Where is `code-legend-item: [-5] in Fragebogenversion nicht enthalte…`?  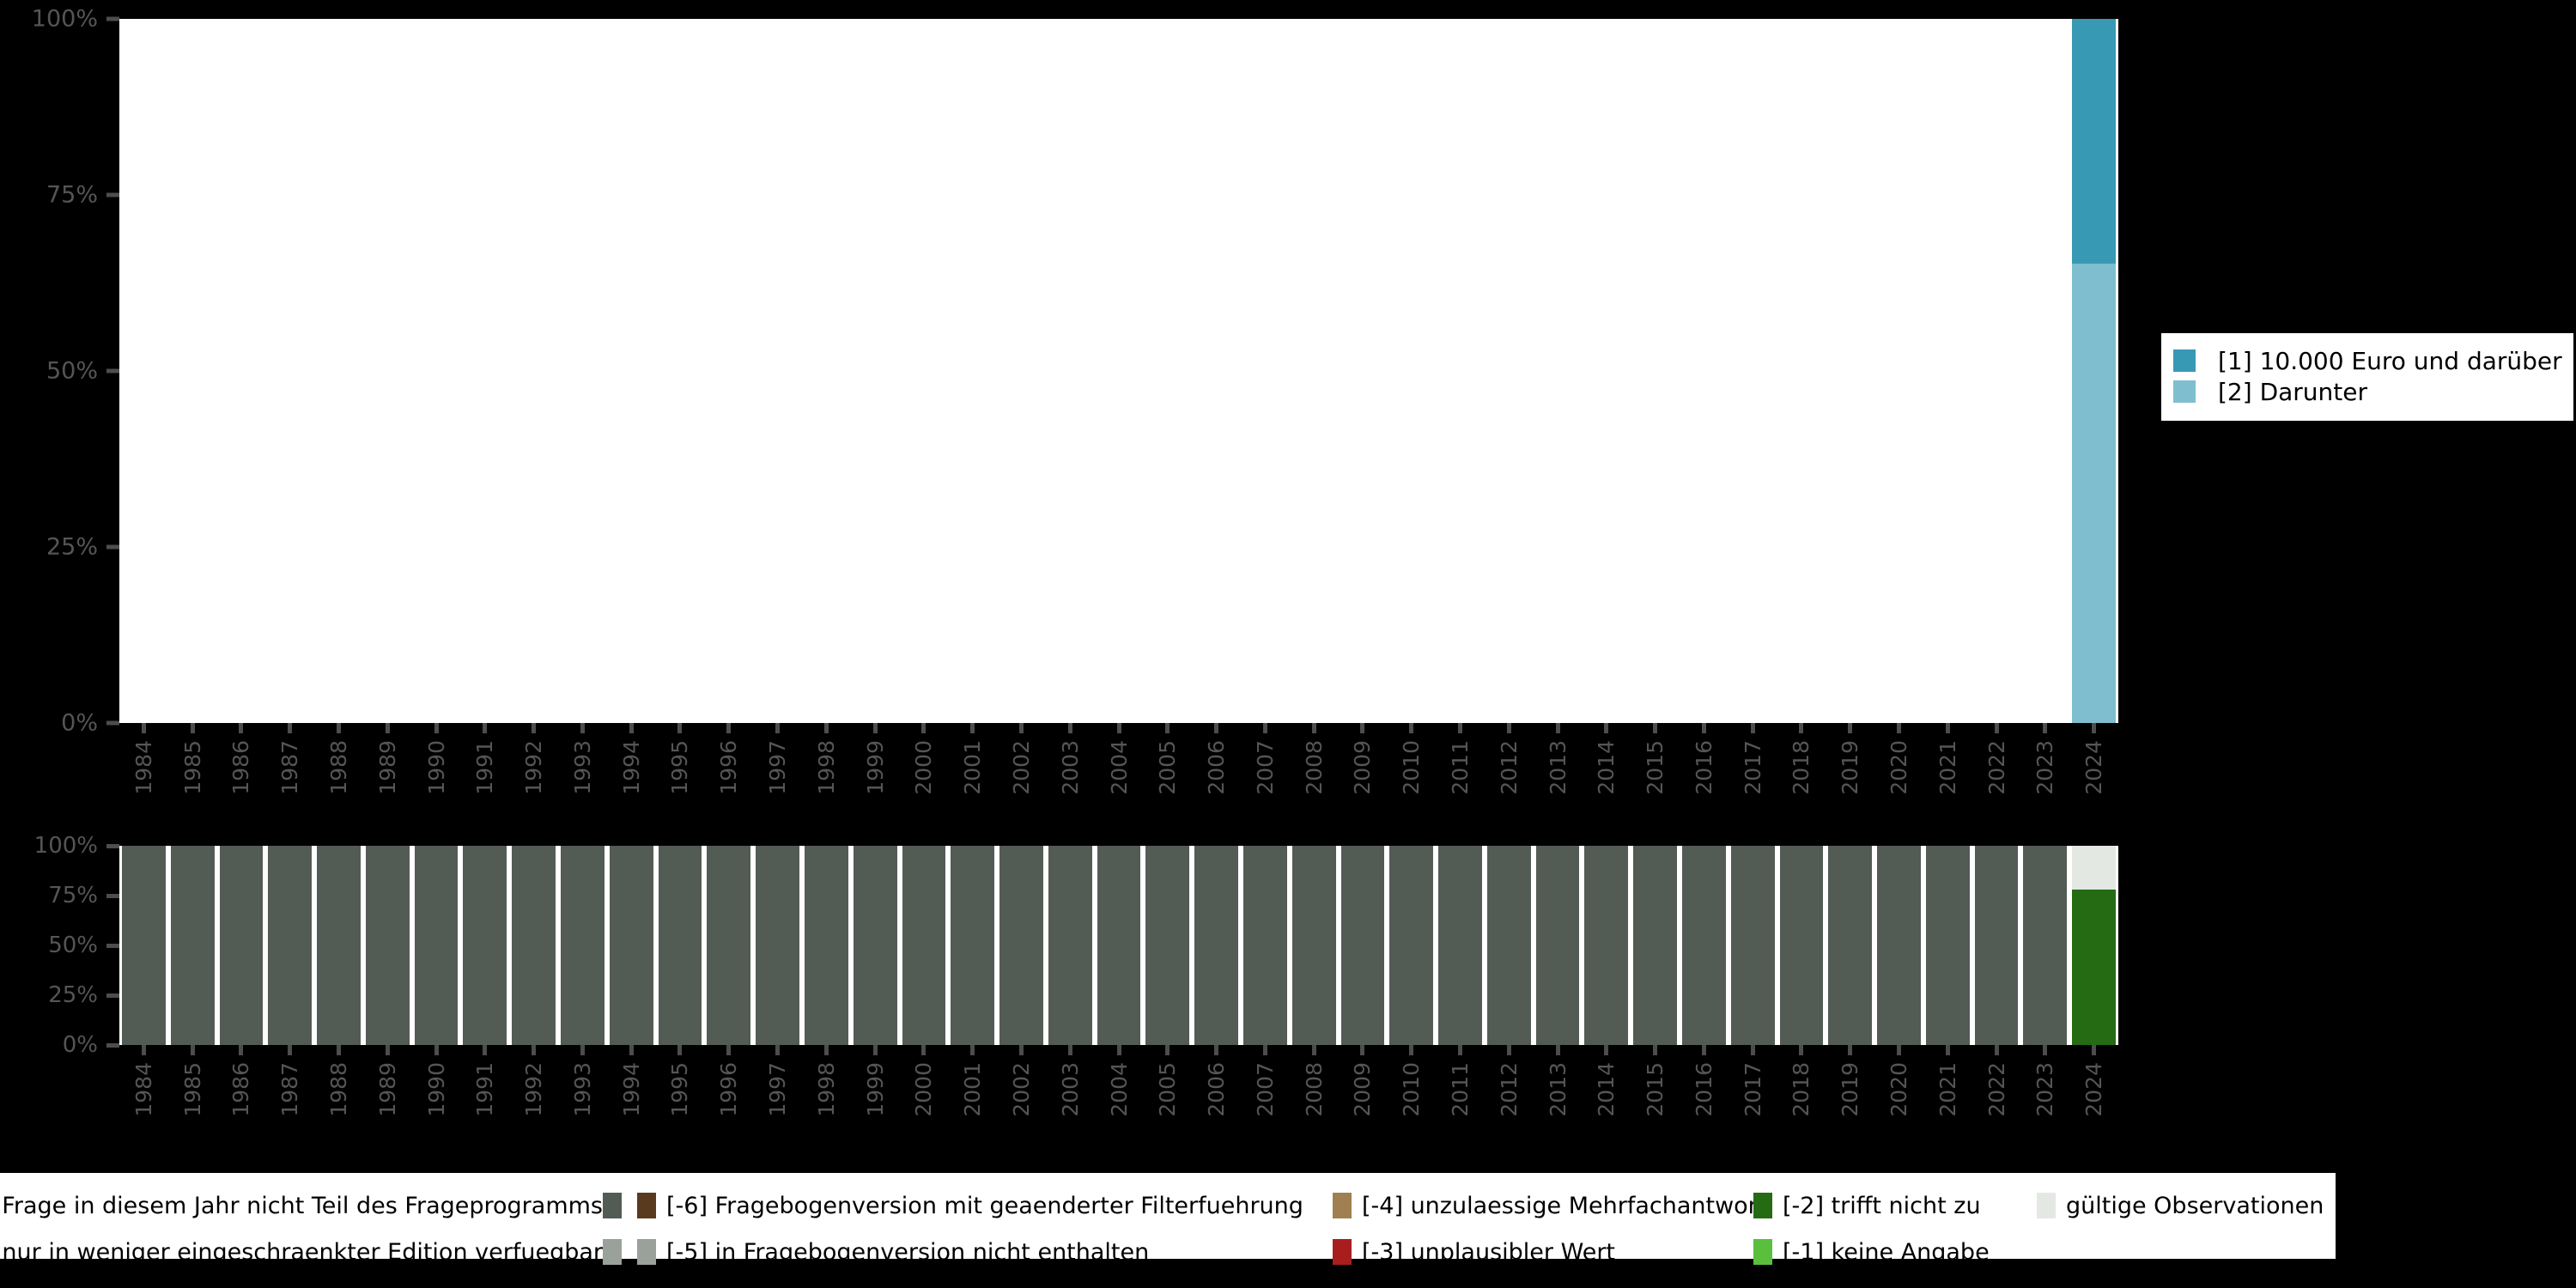
code-legend-item: [-5] in Fragebogenversion nicht enthalte… is located at coordinates (893, 1252).